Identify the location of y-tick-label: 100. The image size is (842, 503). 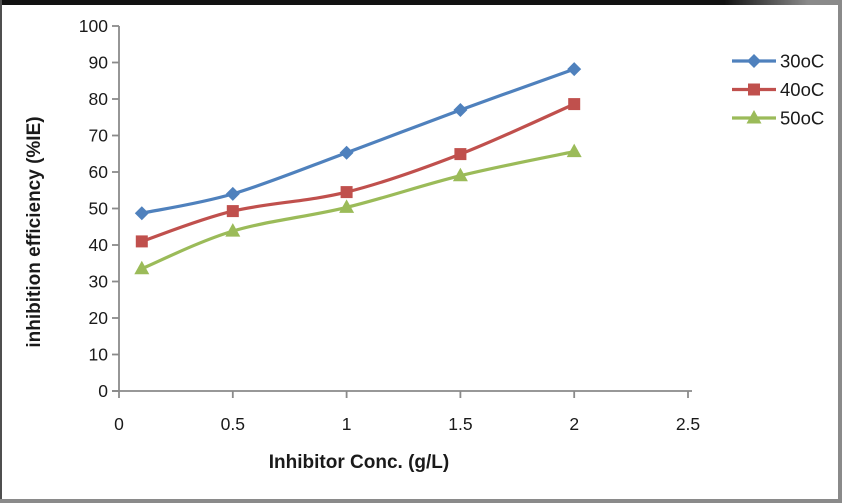
(93, 26).